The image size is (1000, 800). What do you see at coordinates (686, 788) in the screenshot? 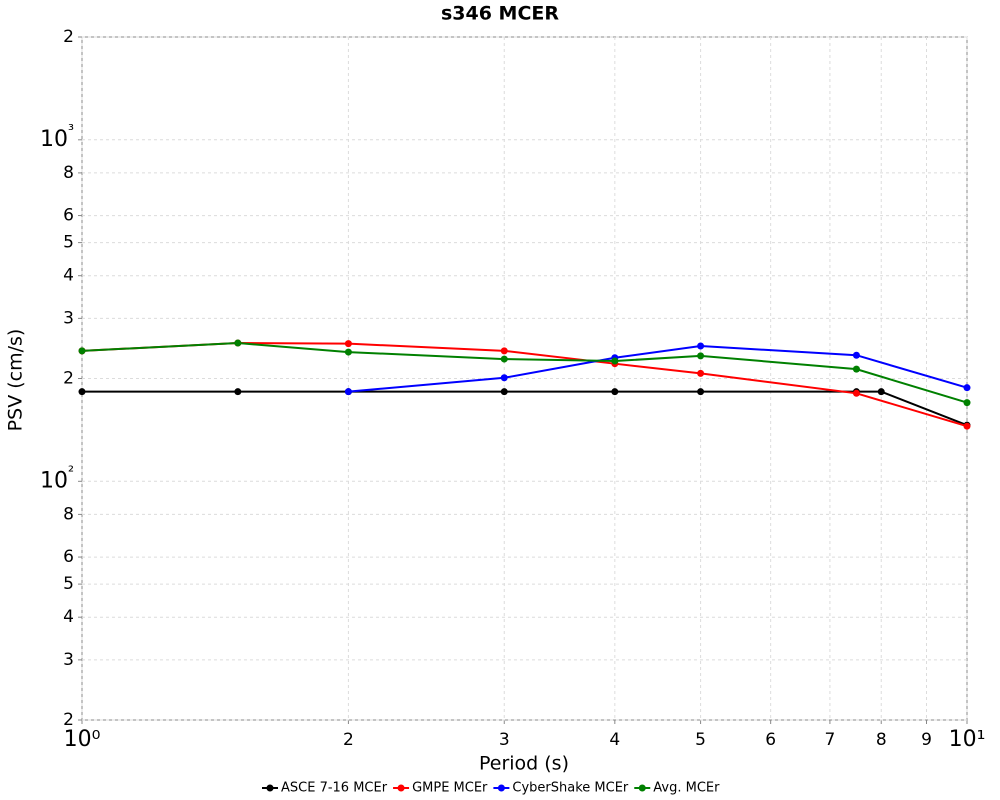
I see `legend-label: Avg. MCEr` at bounding box center [686, 788].